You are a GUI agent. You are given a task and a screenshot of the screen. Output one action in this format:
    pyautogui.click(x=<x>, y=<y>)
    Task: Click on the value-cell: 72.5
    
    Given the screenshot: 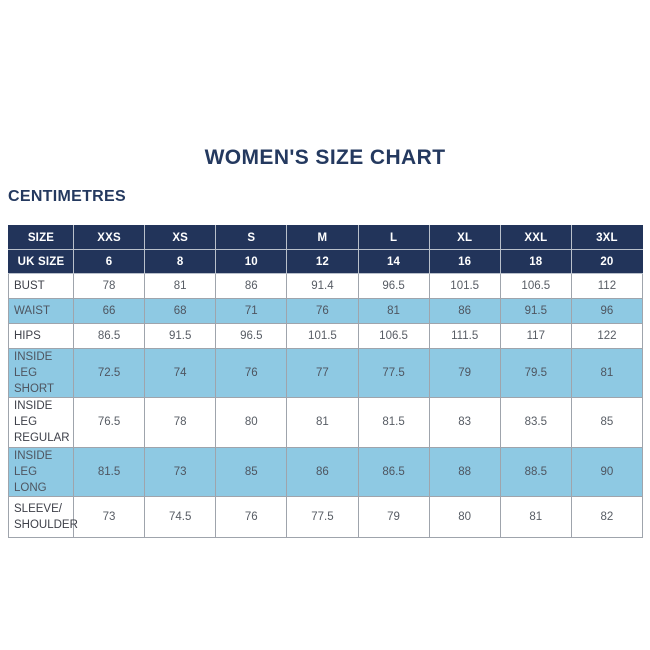 What is the action you would take?
    pyautogui.click(x=109, y=373)
    